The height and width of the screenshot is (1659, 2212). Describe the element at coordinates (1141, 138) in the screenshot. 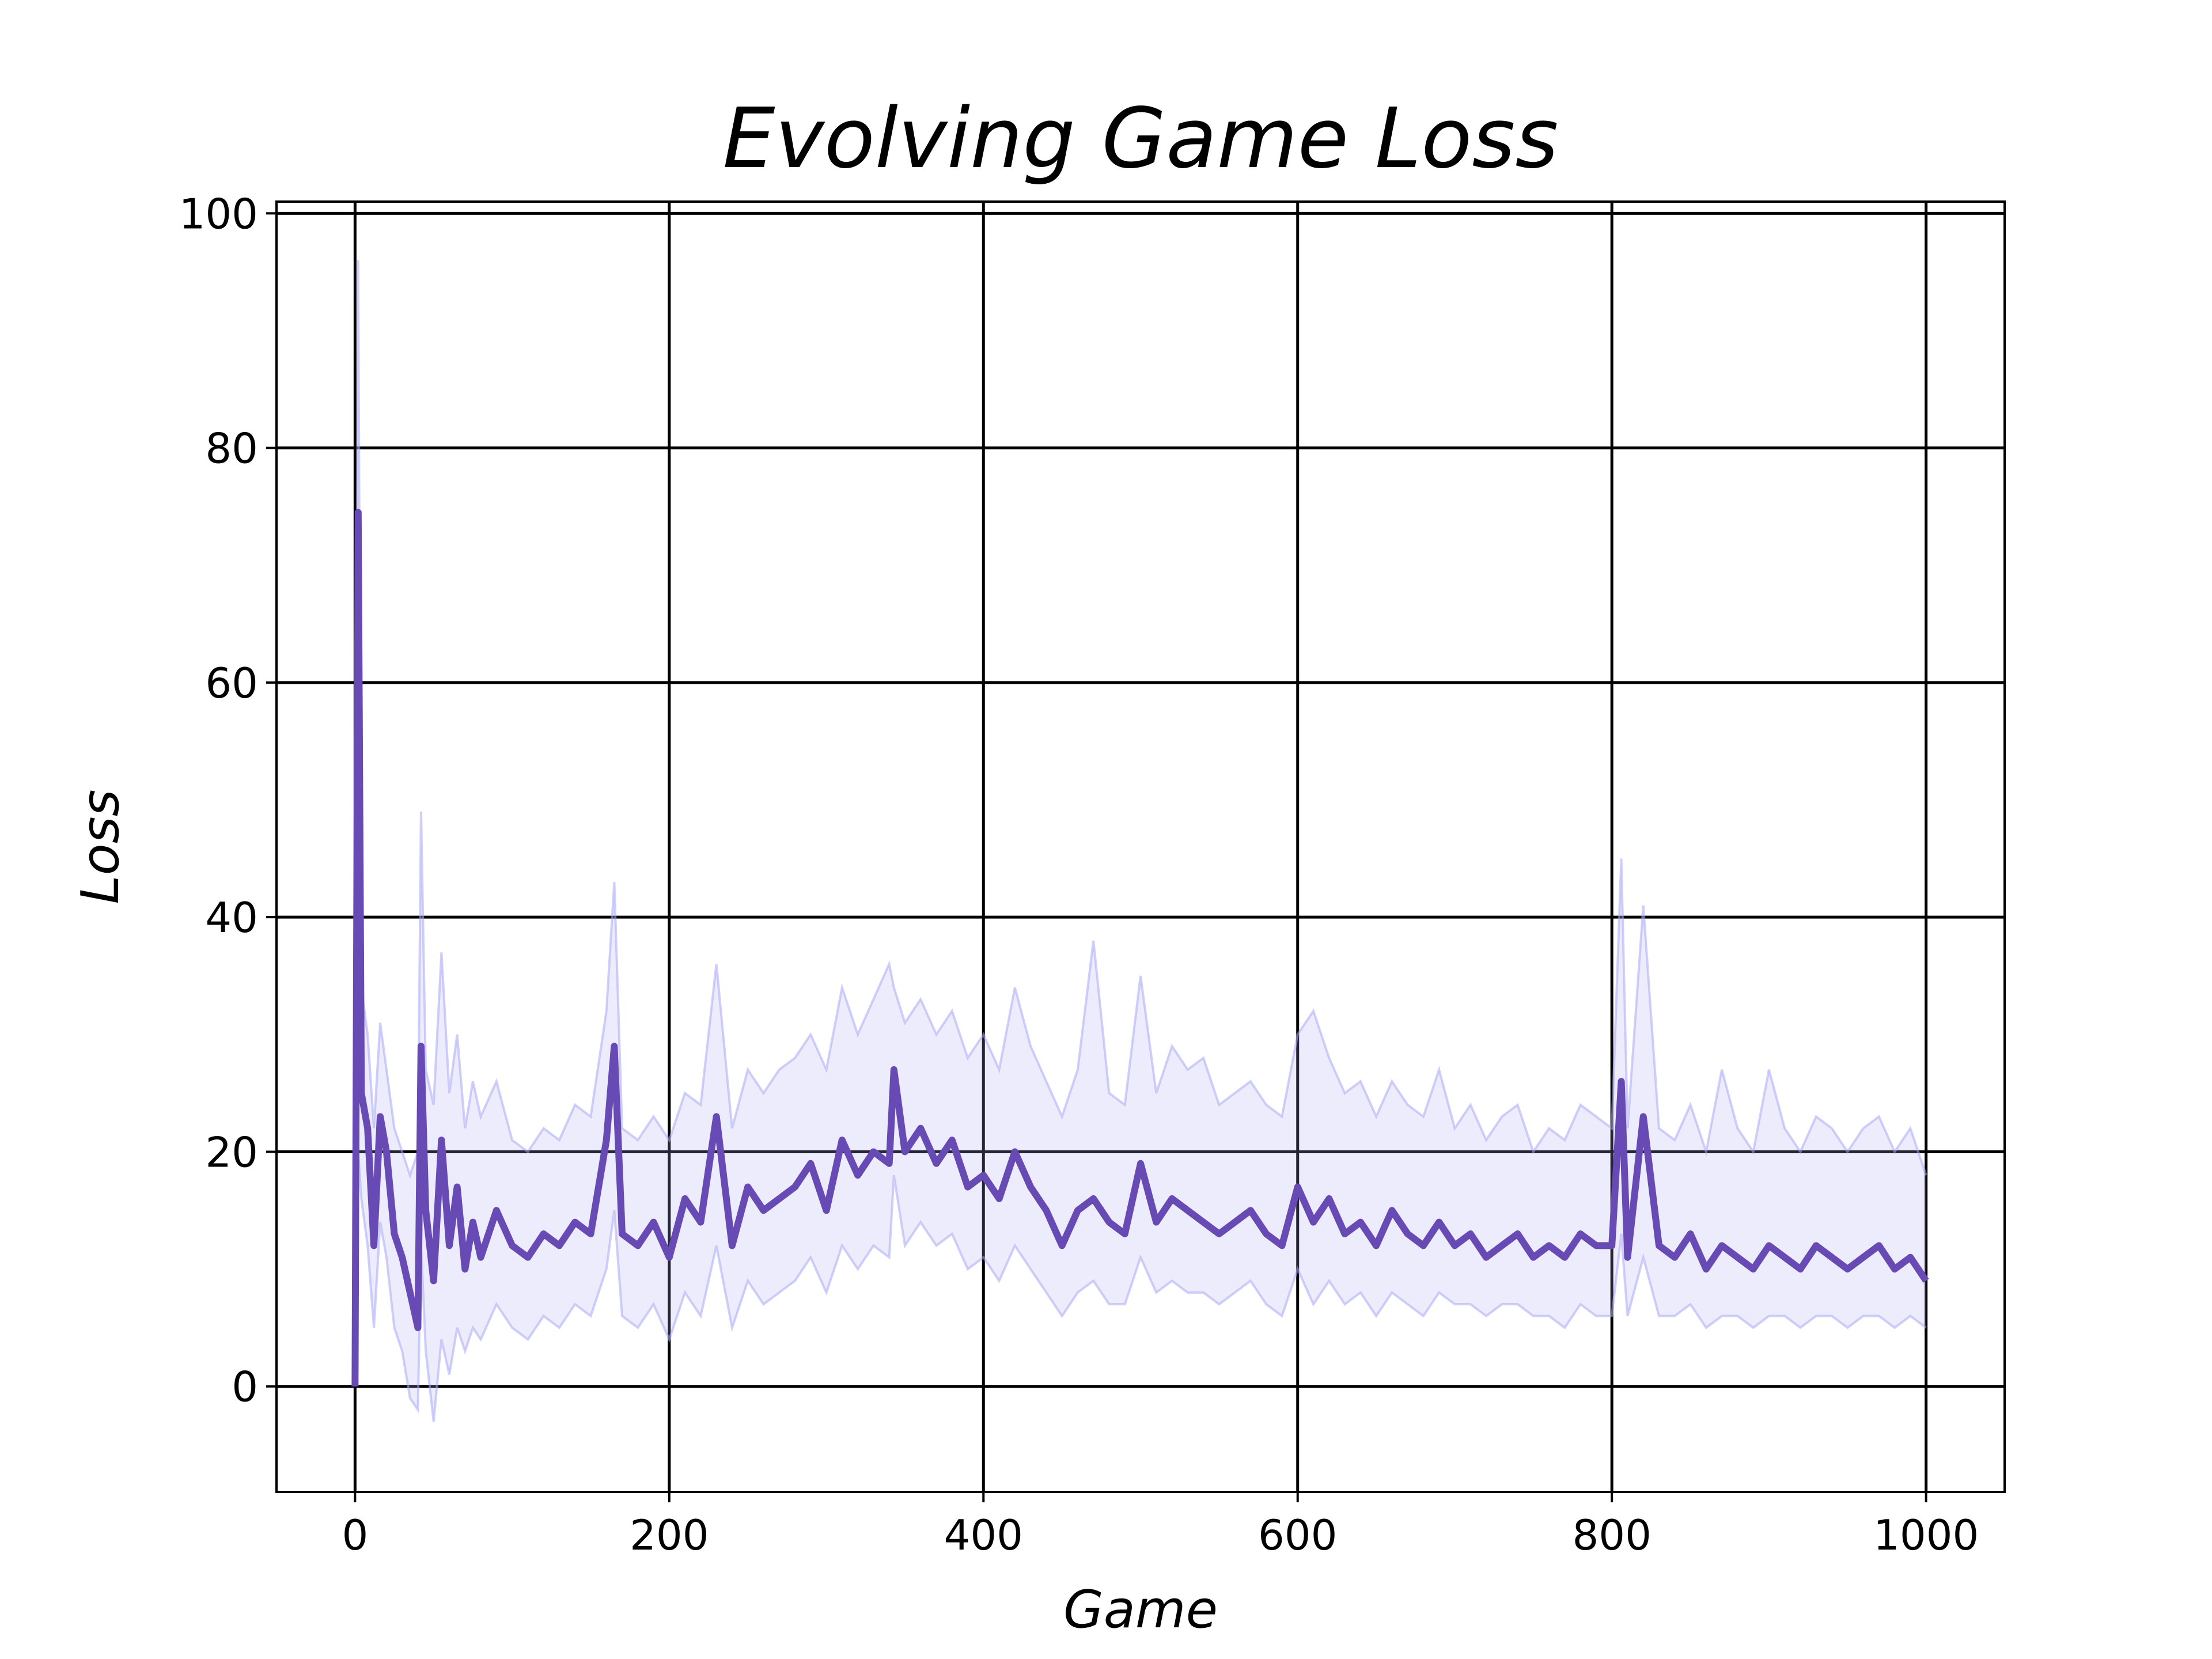

I see `chart-title: Evolving Game Loss` at that location.